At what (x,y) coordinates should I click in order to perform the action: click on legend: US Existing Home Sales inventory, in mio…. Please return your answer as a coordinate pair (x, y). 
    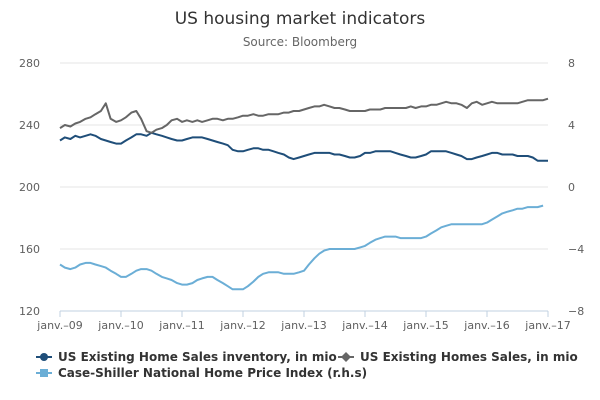
    Looking at the image, I should click on (307, 365).